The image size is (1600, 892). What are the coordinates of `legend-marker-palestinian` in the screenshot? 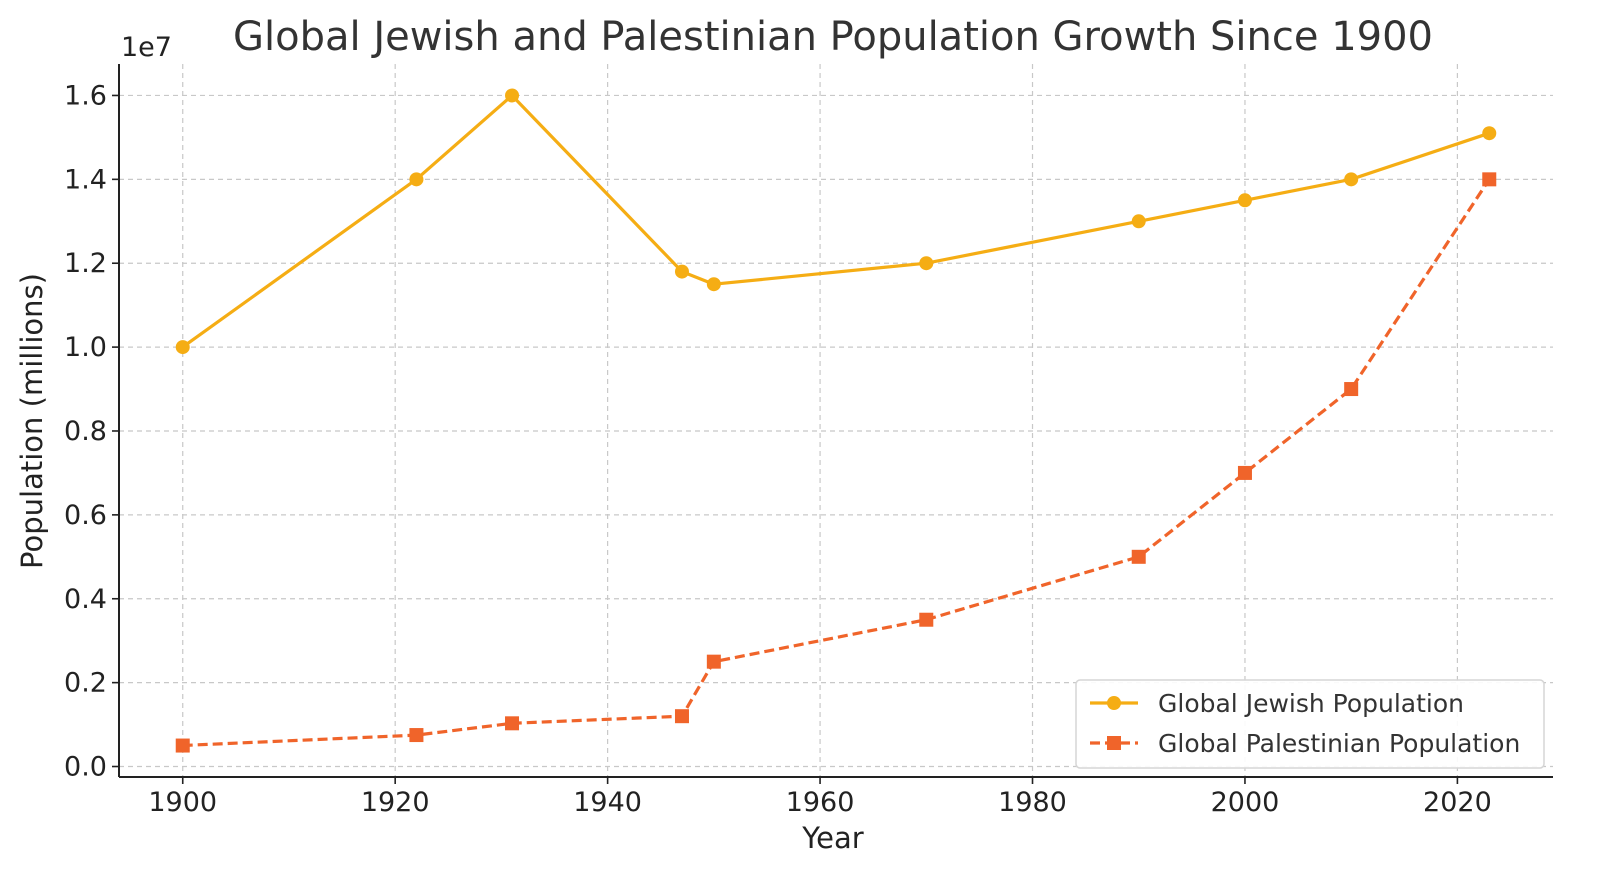 It's located at (1114, 743).